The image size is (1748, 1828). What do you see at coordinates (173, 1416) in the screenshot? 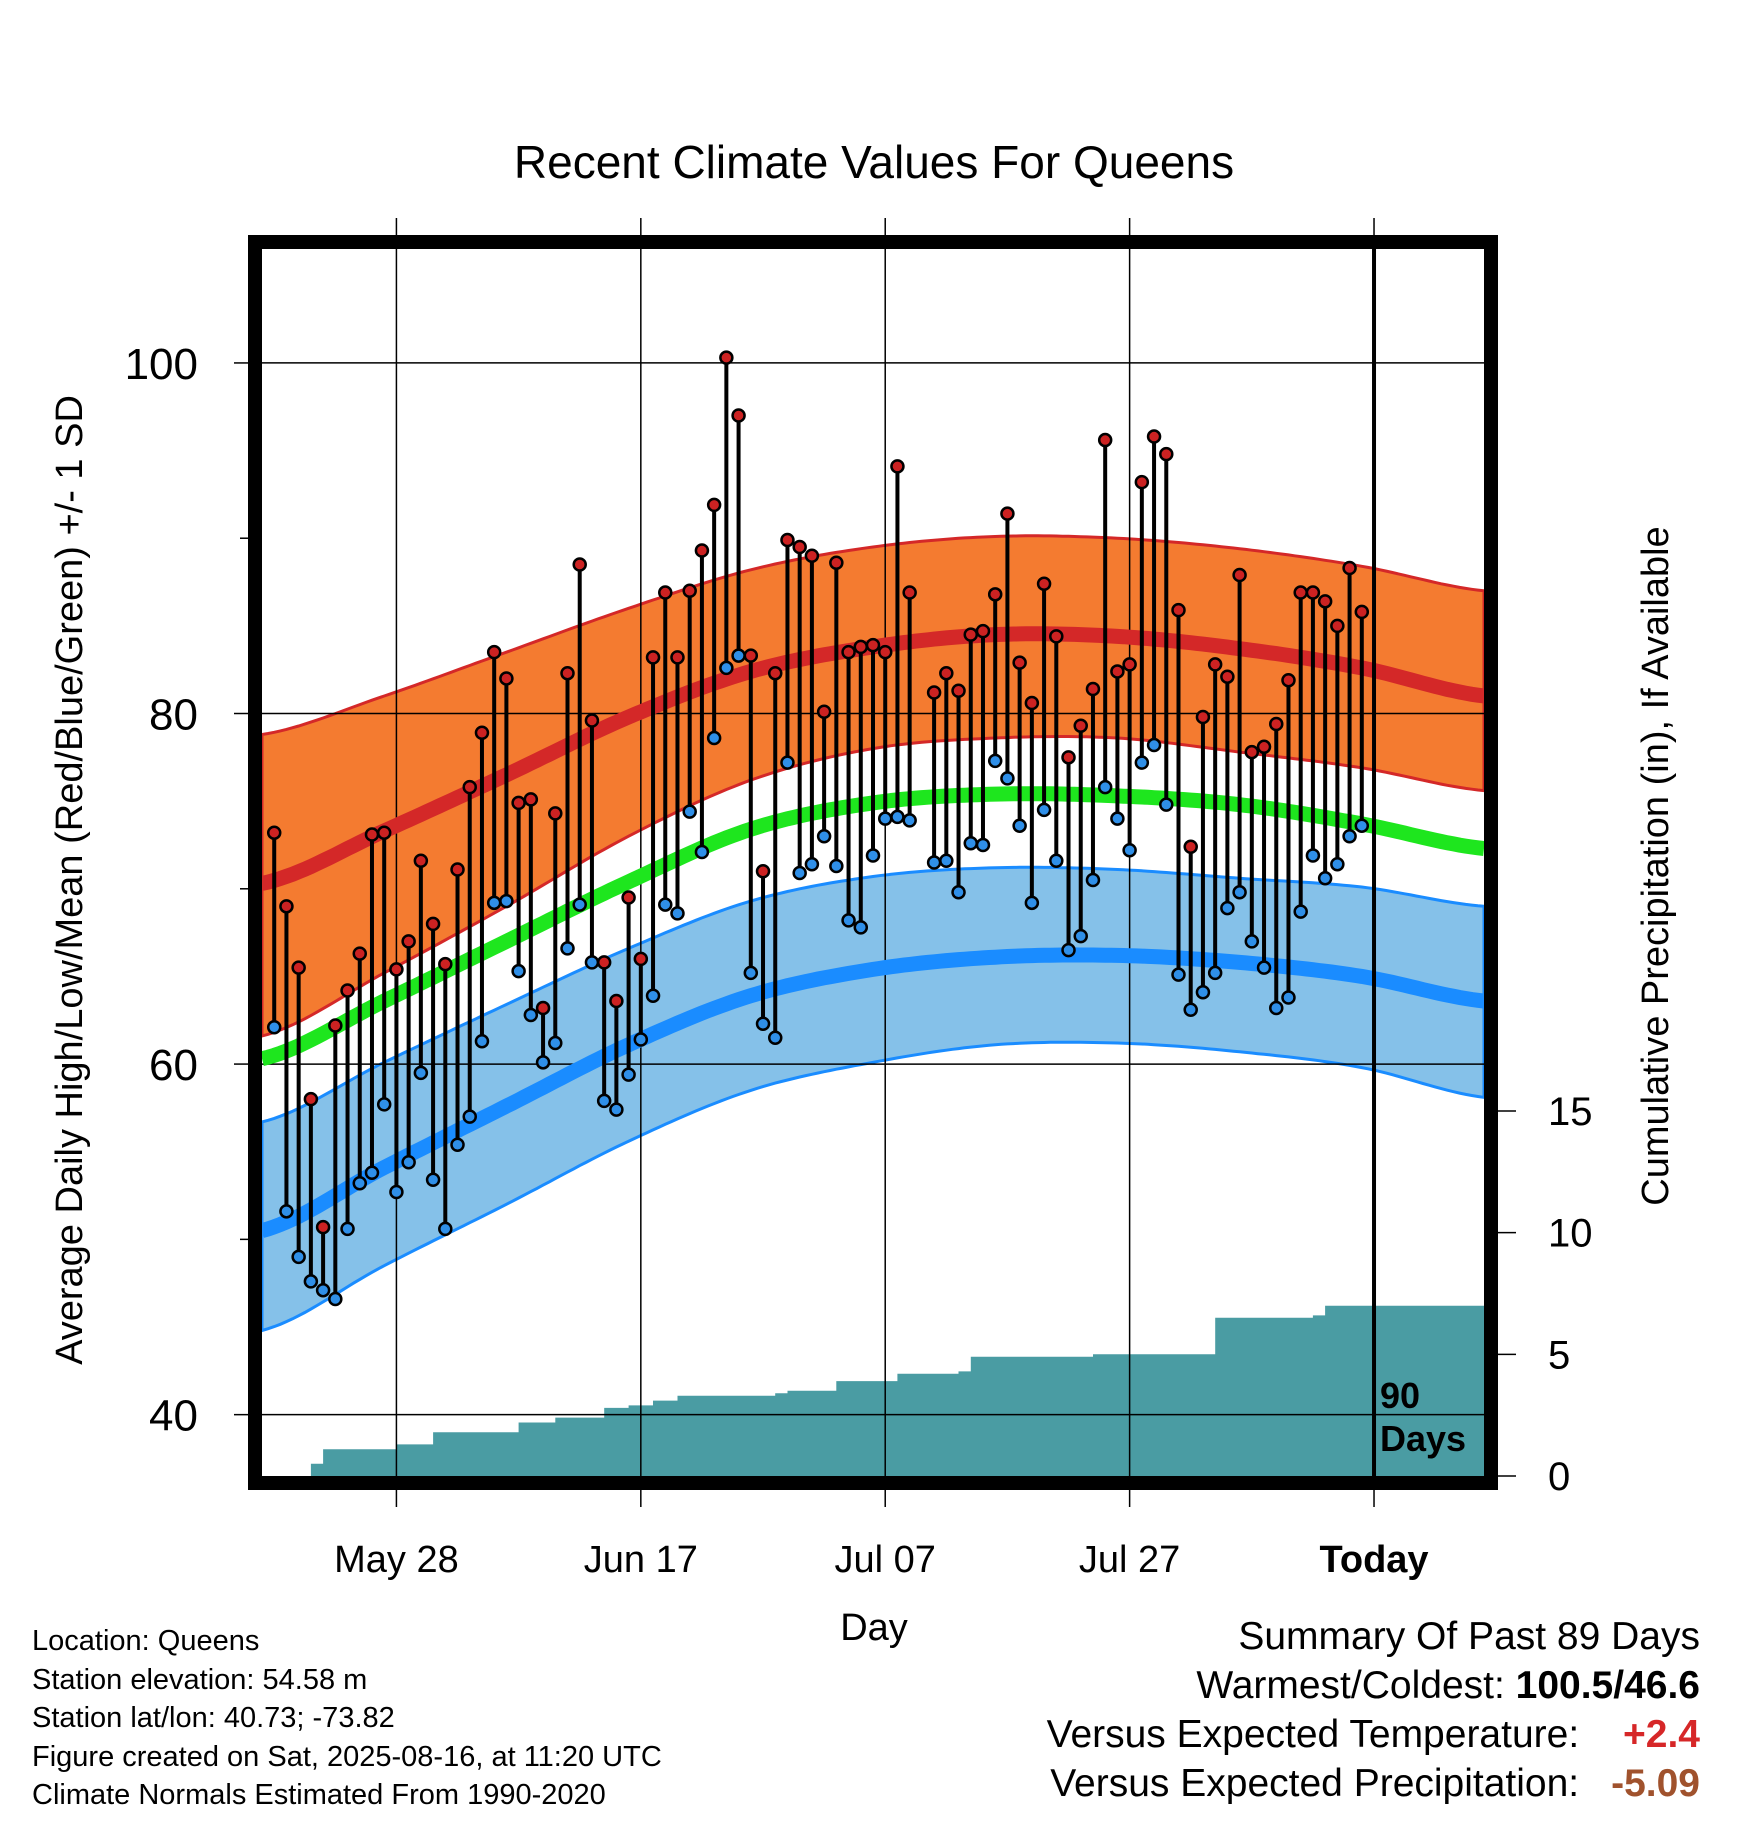
I see `y-tick-label: 40` at bounding box center [173, 1416].